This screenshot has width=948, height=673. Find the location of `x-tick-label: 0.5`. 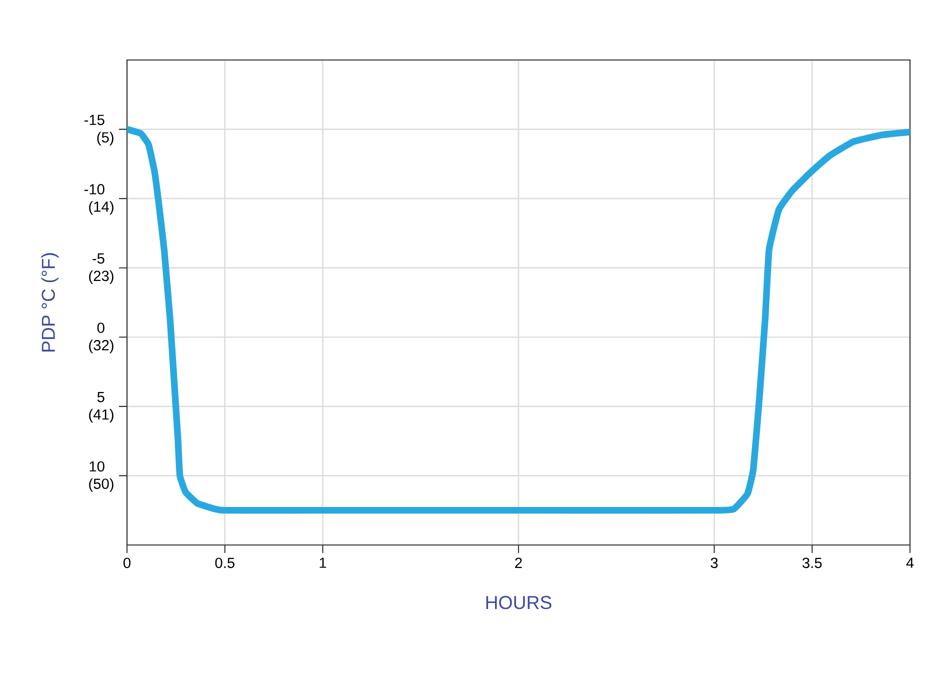

x-tick-label: 0.5 is located at coordinates (224, 563).